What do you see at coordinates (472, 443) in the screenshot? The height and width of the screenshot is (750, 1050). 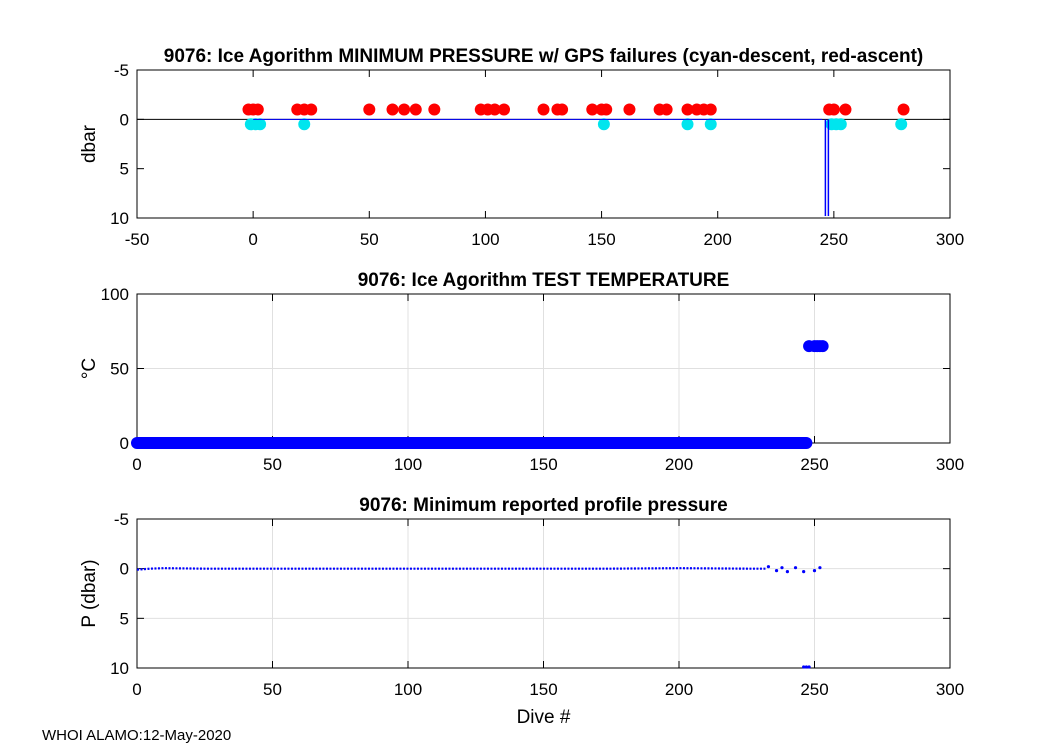 I see `data-point-band` at bounding box center [472, 443].